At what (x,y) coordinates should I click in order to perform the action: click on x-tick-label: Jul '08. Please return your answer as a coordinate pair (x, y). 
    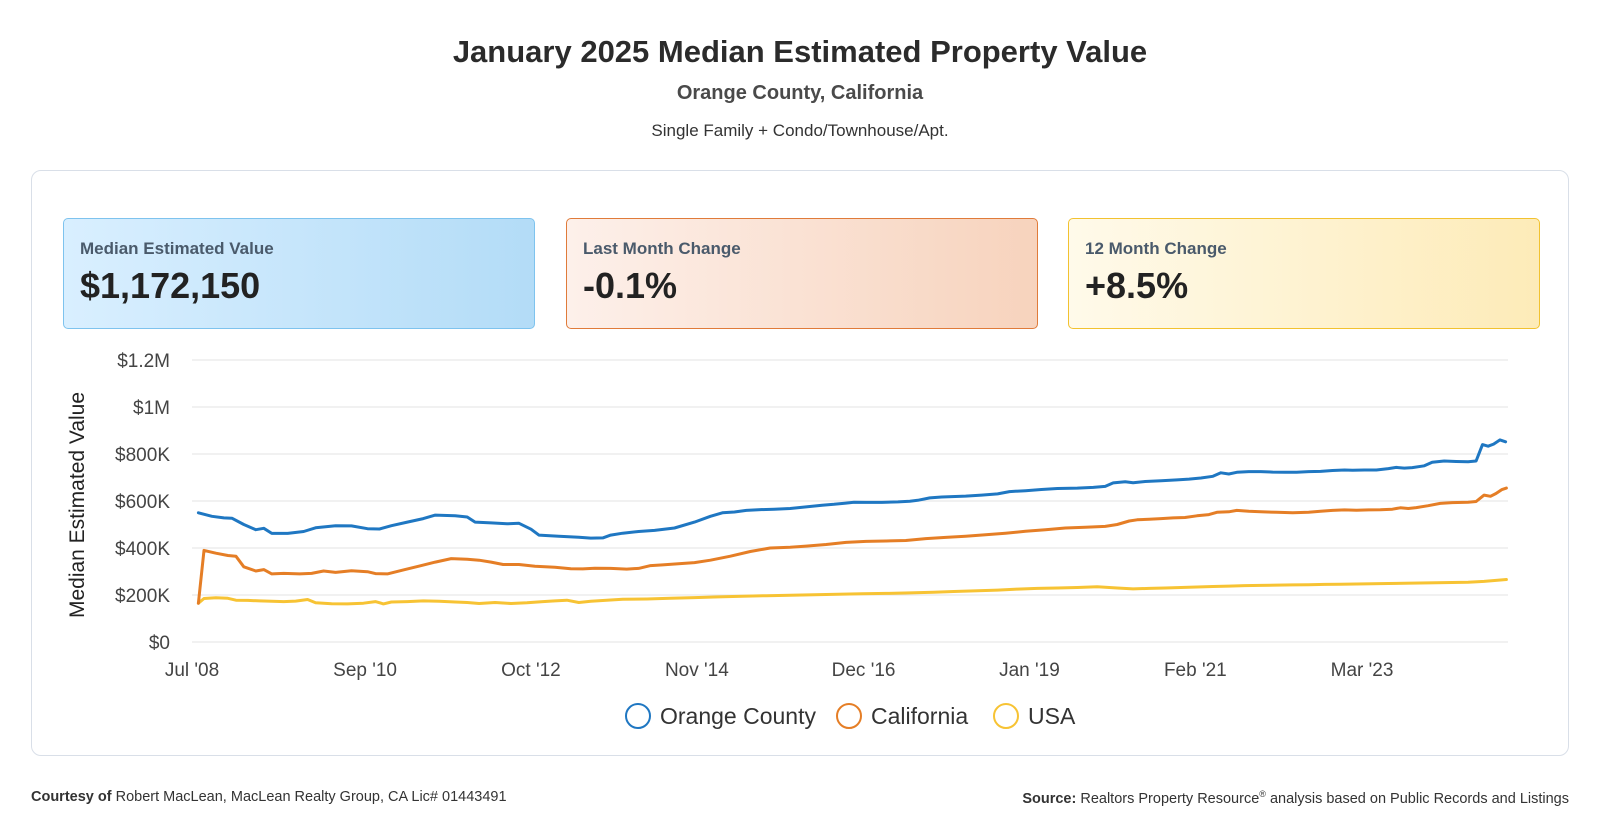
    Looking at the image, I should click on (192, 670).